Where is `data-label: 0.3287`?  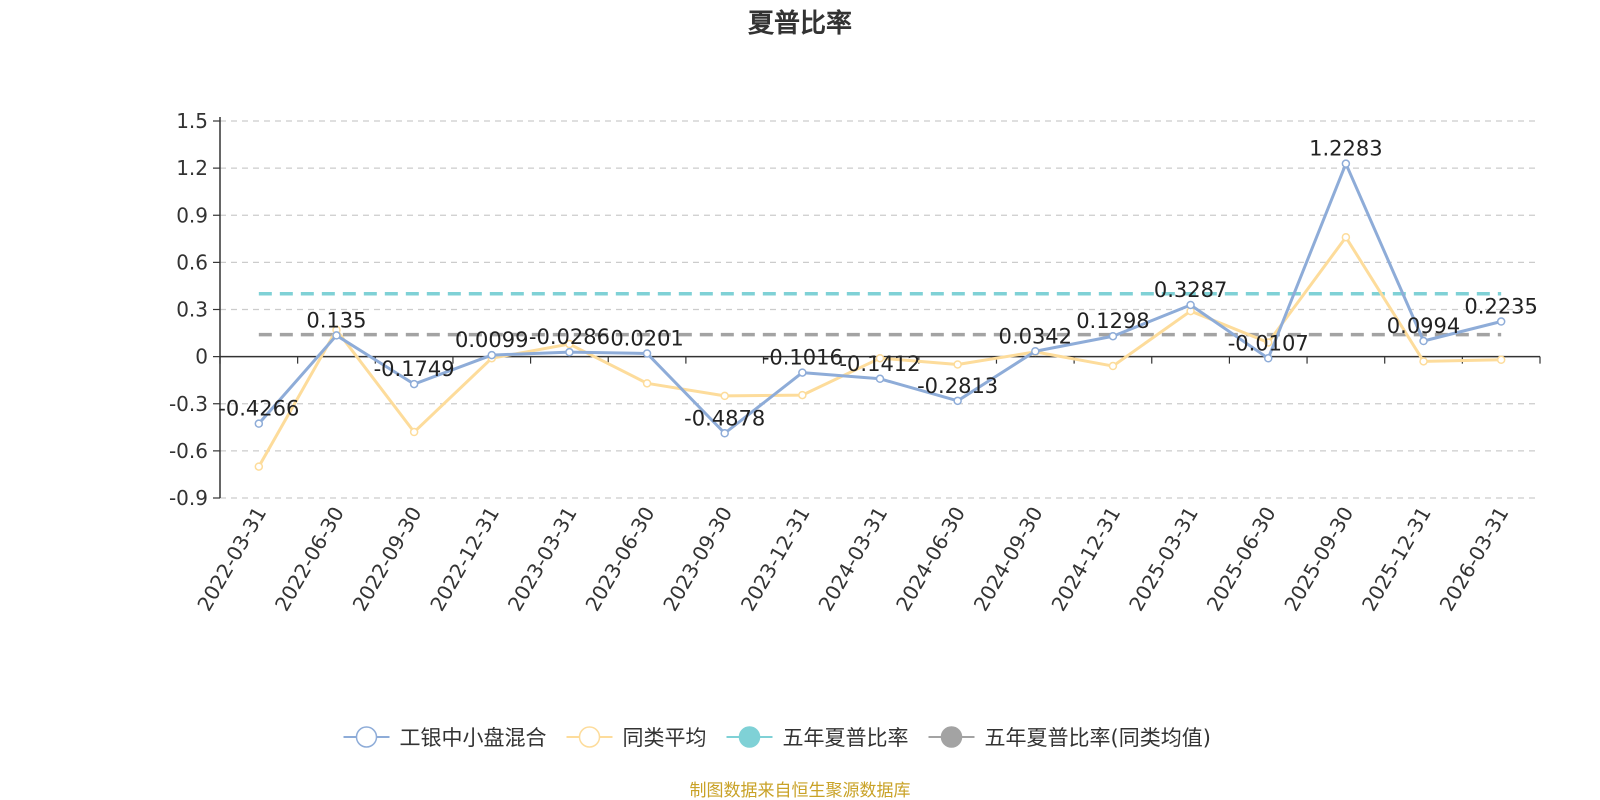
data-label: 0.3287 is located at coordinates (1190, 290).